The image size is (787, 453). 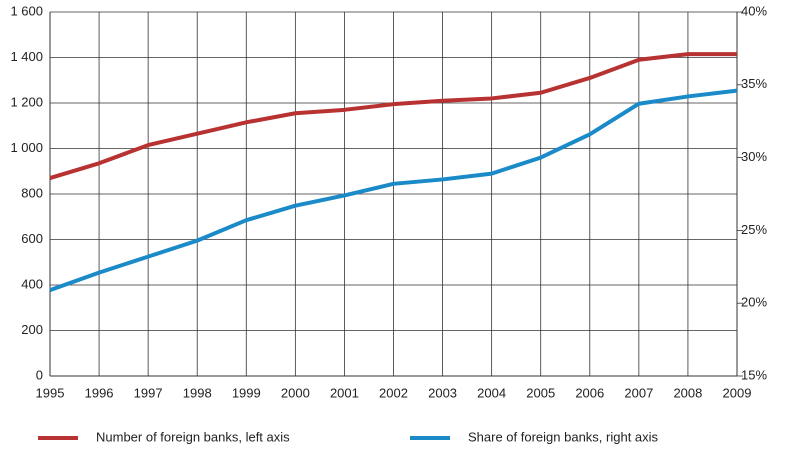 I want to click on legend-label: Number of foreign banks, left axis, so click(x=193, y=436).